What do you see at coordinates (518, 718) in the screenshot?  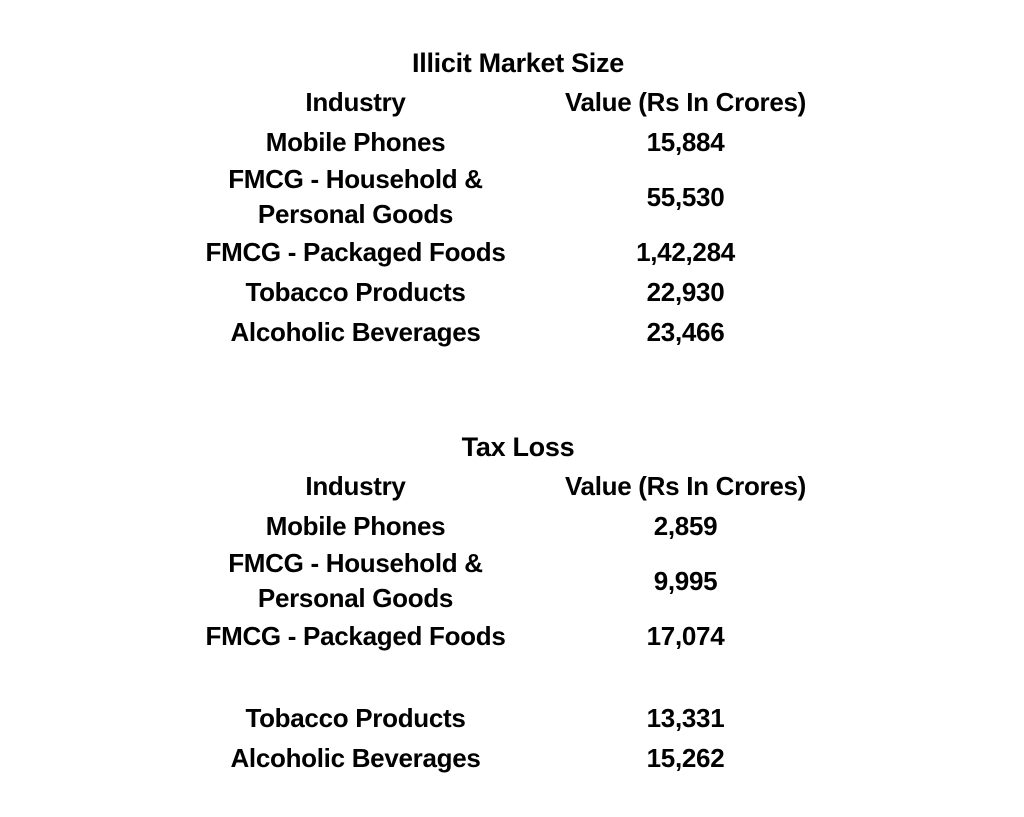 I see `table-row: Tobacco Products 13,331` at bounding box center [518, 718].